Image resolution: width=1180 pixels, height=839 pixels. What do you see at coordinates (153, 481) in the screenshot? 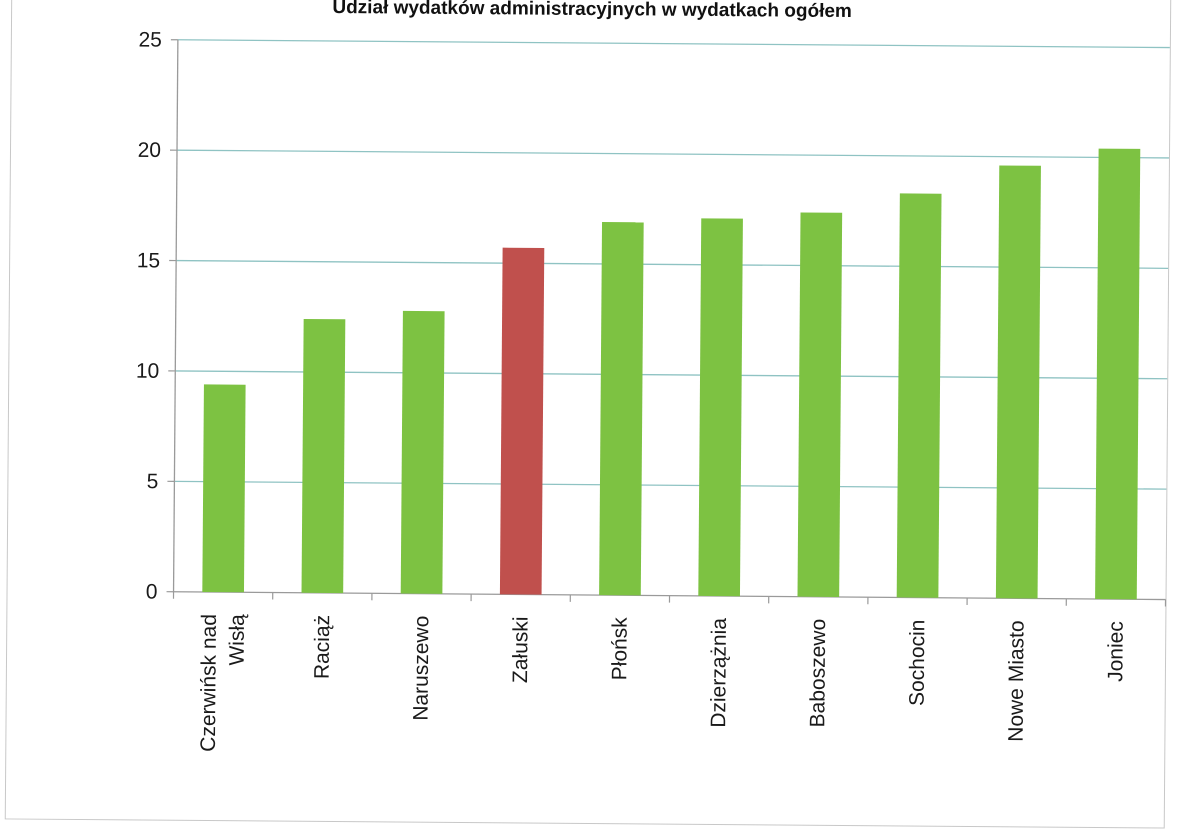
I see `y-tick-label: 5` at bounding box center [153, 481].